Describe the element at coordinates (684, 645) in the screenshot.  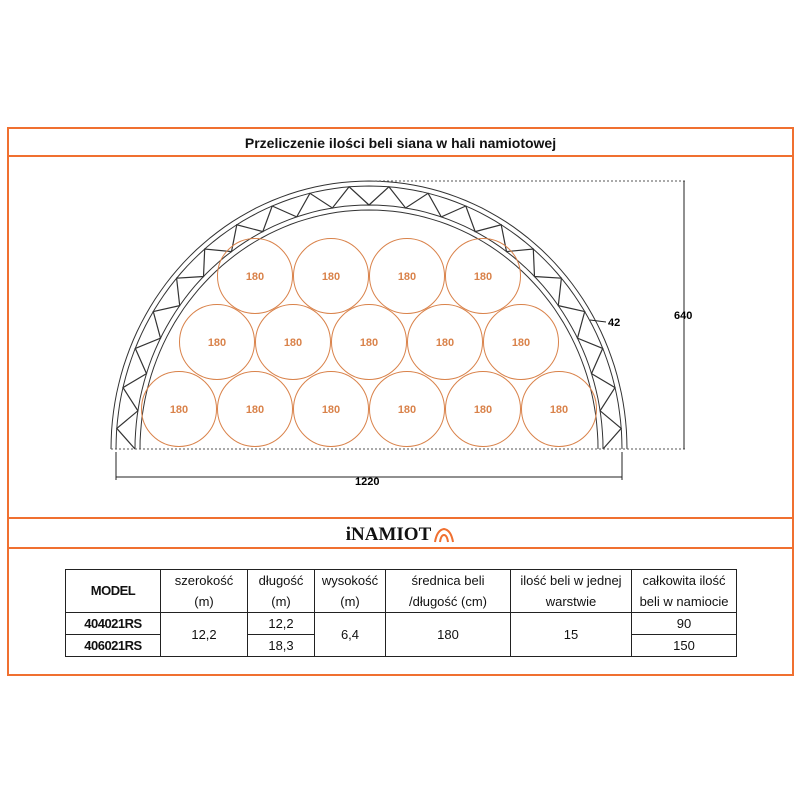
I see `total-cell: 150` at that location.